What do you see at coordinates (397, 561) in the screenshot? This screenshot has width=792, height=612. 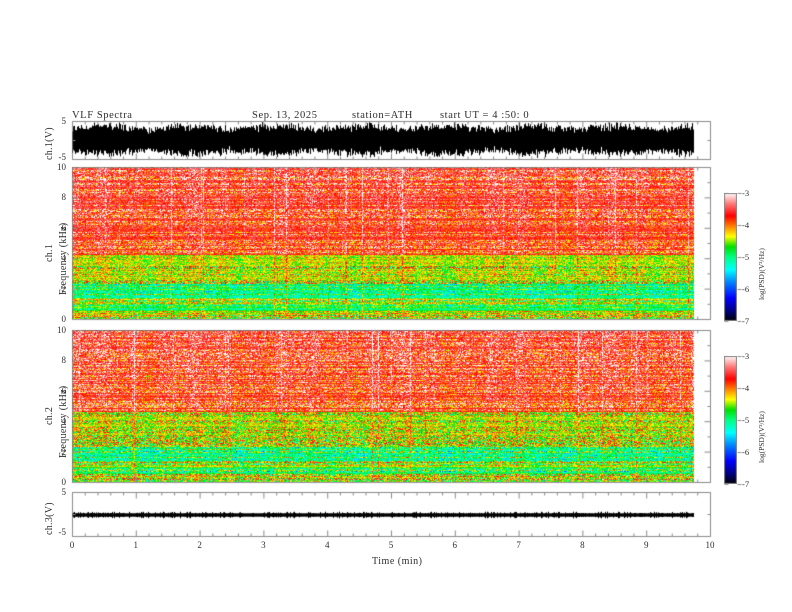 I see `x-axis-label: Time (min)` at bounding box center [397, 561].